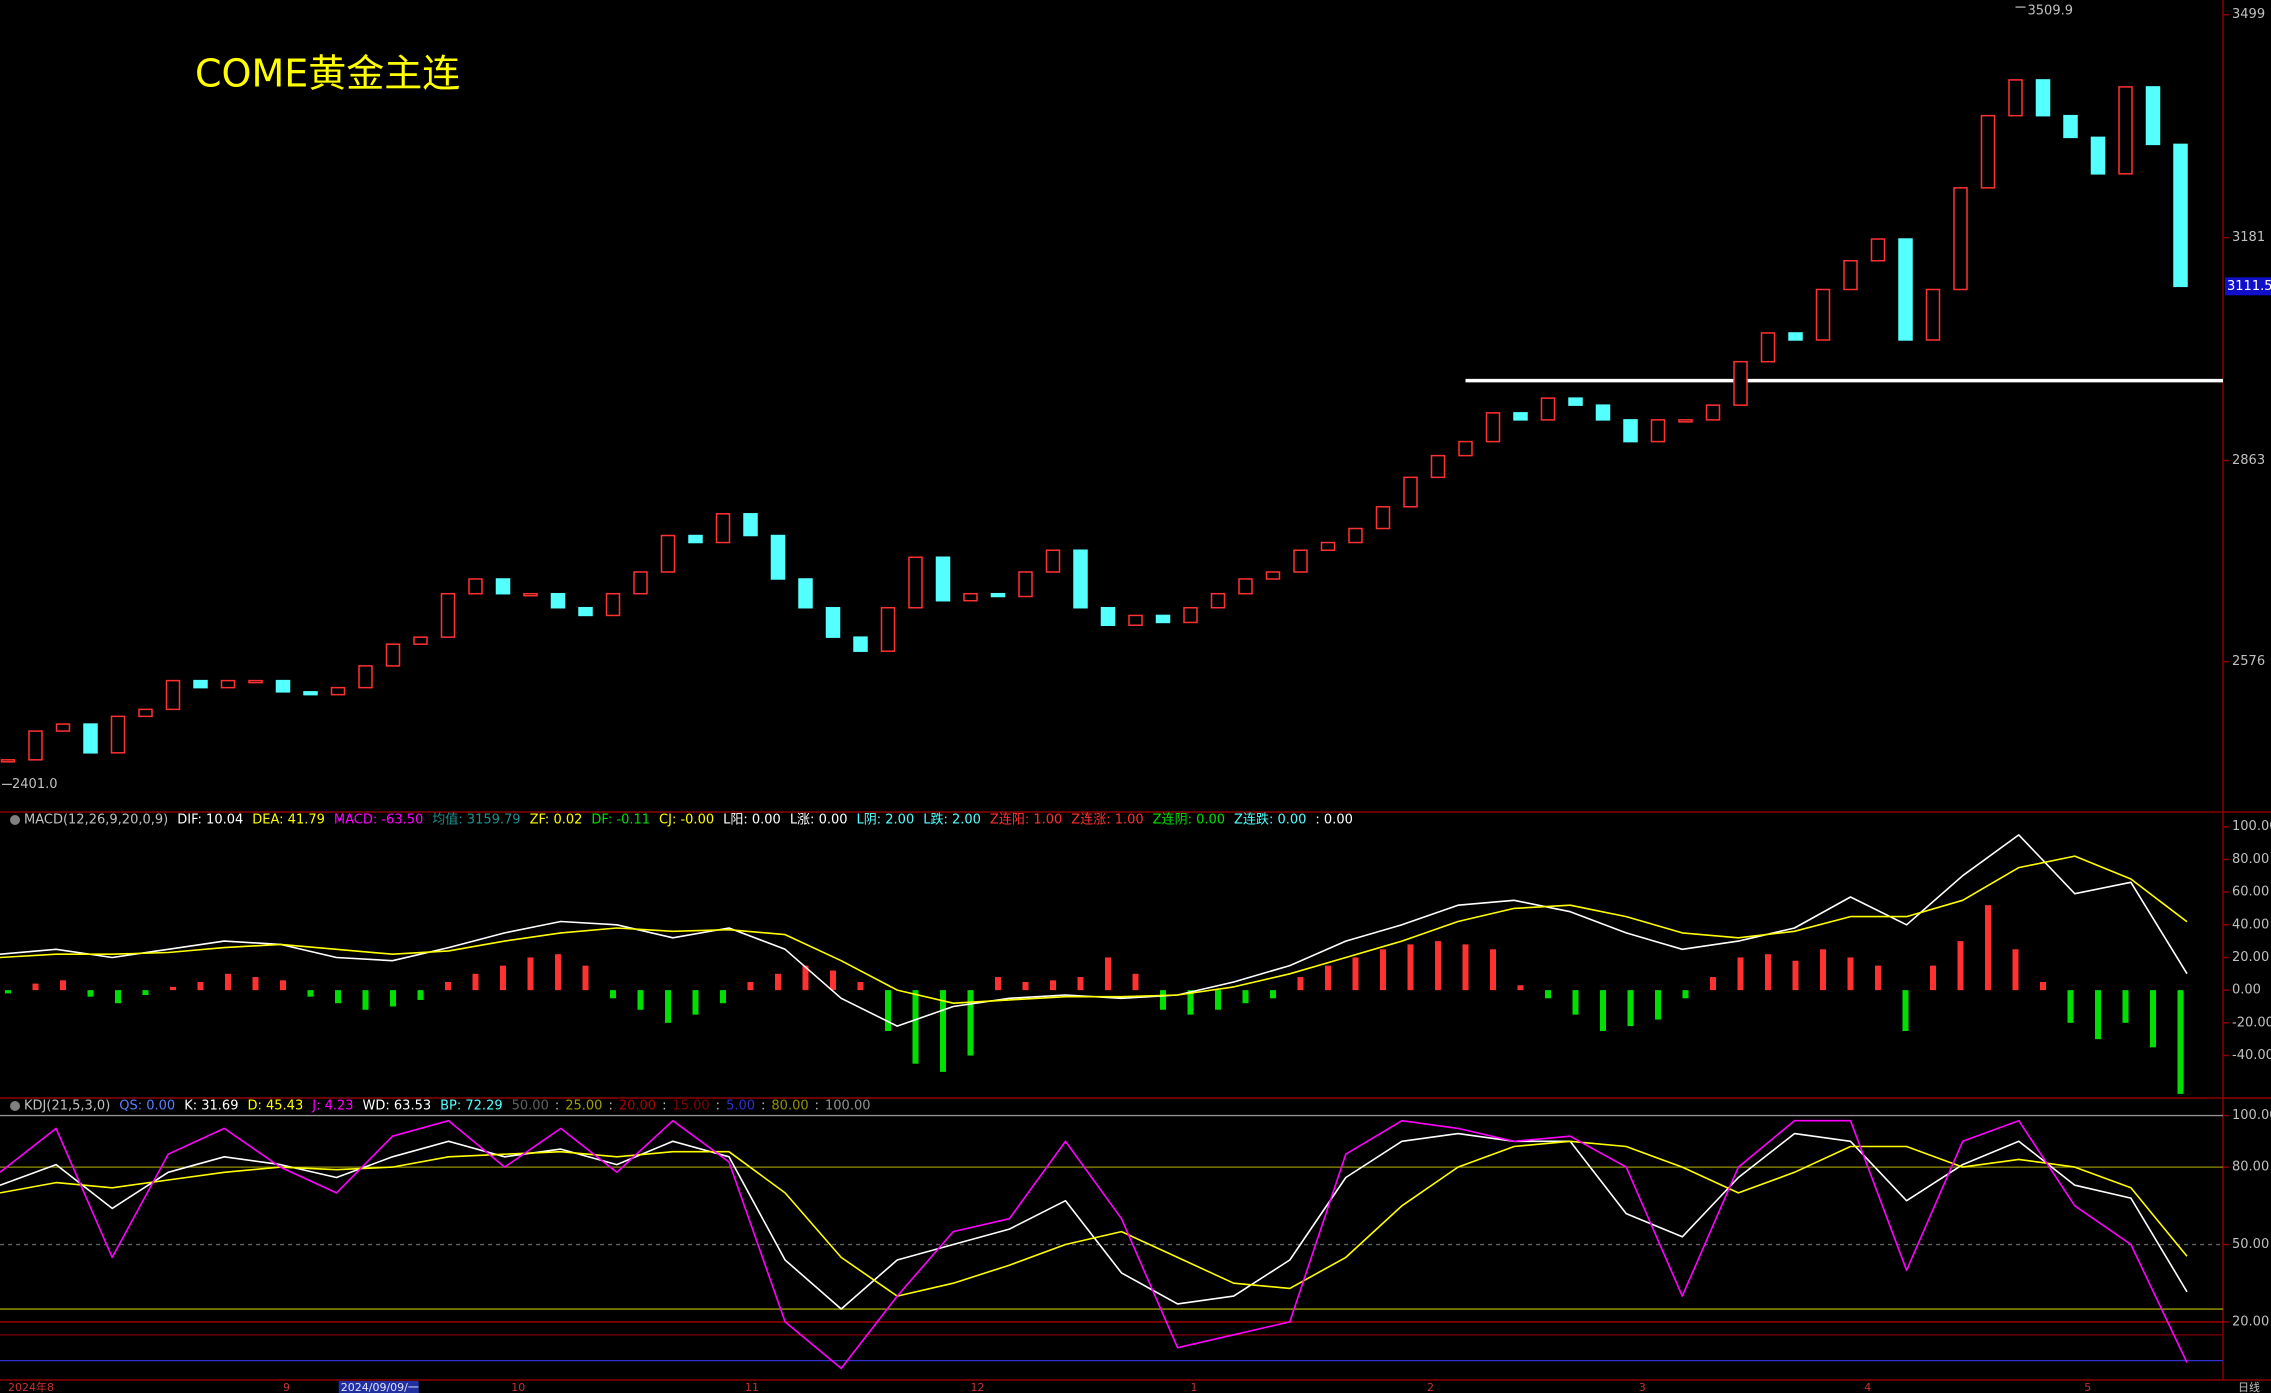 Image resolution: width=2271 pixels, height=1393 pixels. I want to click on indicator-value: L跌: 2.00, so click(952, 820).